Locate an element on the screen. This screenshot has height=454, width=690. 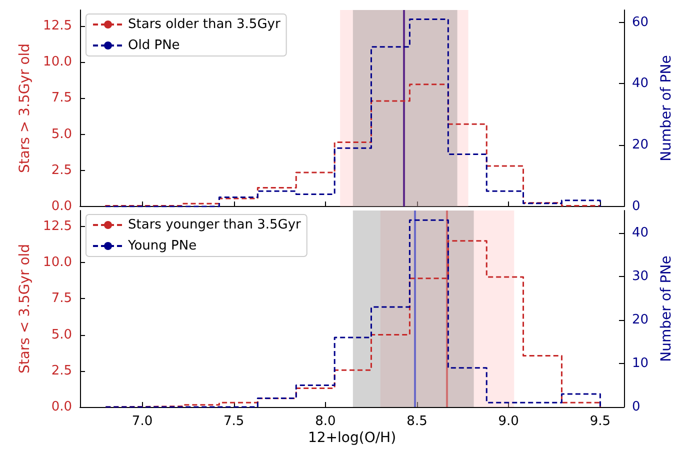
legend-label: Stars older than 3.5Gyr is located at coordinates (204, 24).